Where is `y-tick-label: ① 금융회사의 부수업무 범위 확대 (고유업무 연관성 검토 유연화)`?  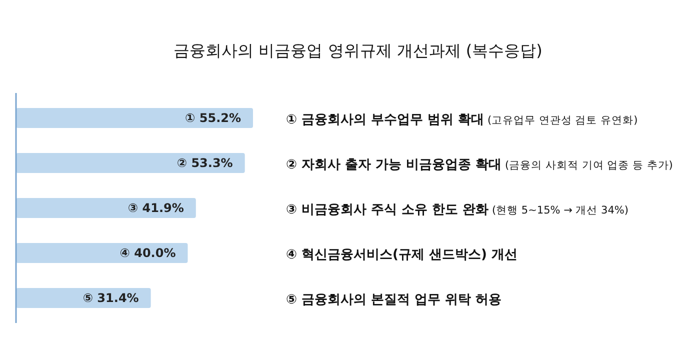 y-tick-label: ① 금융회사의 부수업무 범위 확대 (고유업무 연관성 검토 유연화) is located at coordinates (462, 120).